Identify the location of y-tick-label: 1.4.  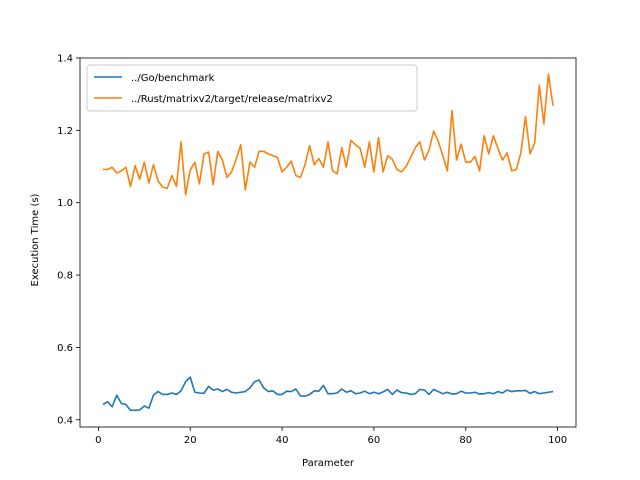
(65, 59).